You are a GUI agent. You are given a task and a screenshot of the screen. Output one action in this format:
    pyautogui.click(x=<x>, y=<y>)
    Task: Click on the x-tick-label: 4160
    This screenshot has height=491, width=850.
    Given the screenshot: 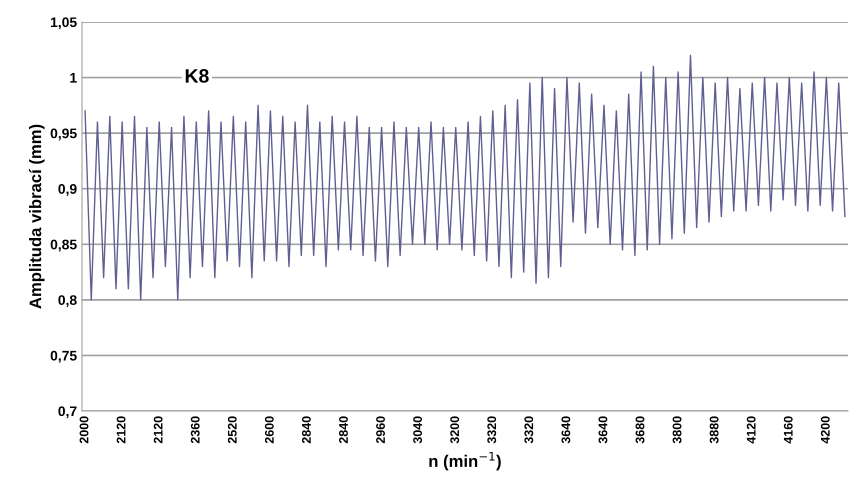 What is the action you would take?
    pyautogui.click(x=788, y=430)
    